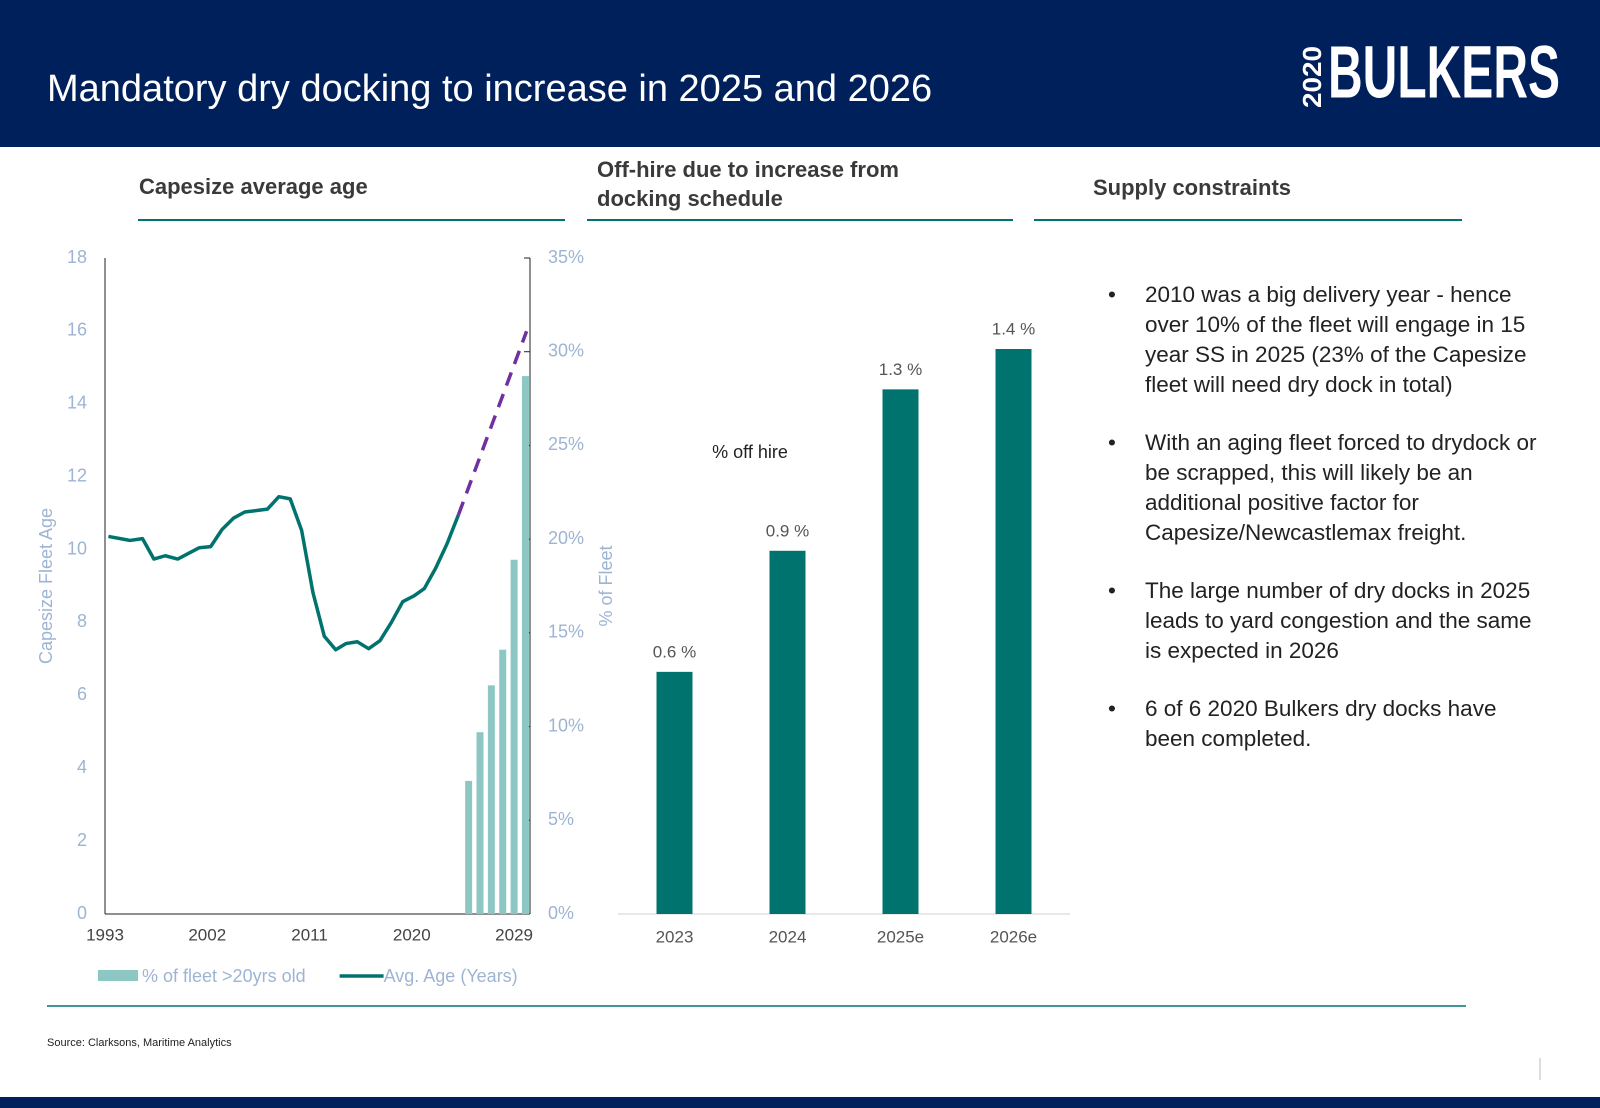  I want to click on y2-tick-label: 10%, so click(566, 725).